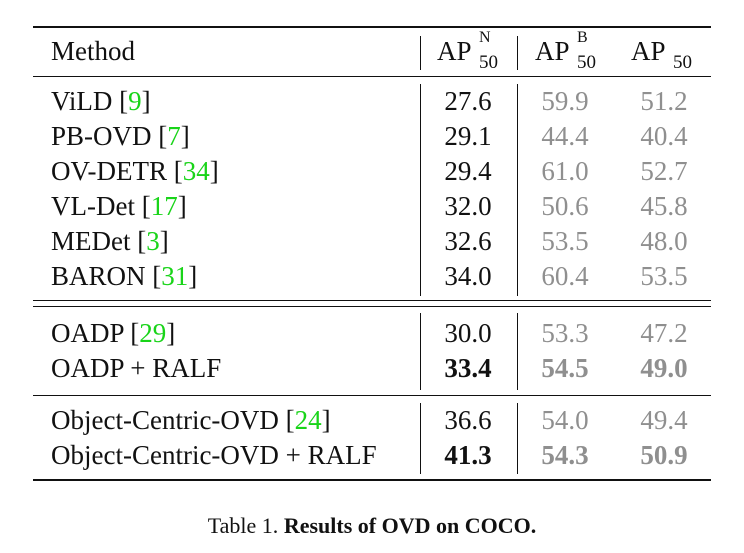 Image resolution: width=744 pixels, height=553 pixels. Describe the element at coordinates (420, 190) in the screenshot. I see `vrule-left-g1` at that location.